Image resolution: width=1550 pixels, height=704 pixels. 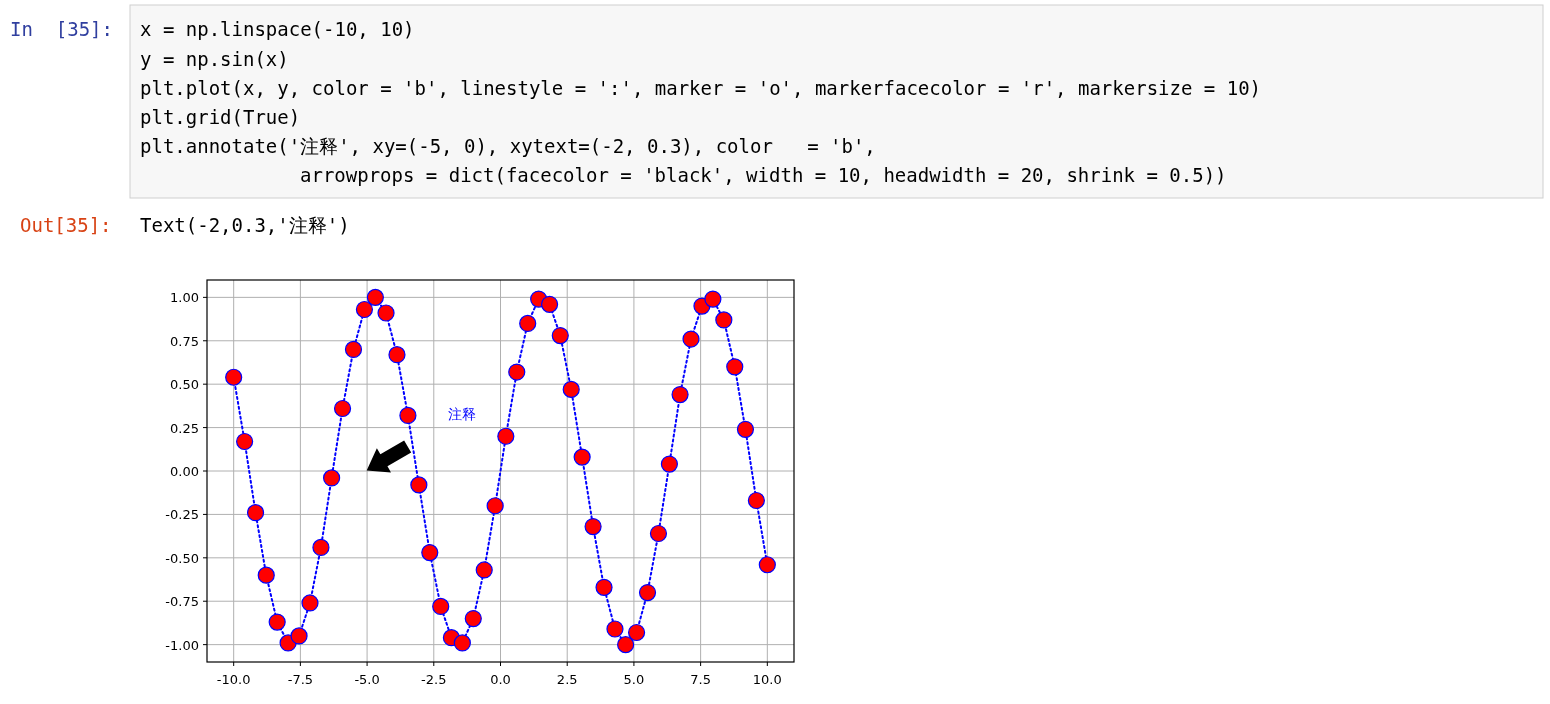 What do you see at coordinates (763, 175) in the screenshot?
I see `text: arrowprops = dict(facecolor = 'black', width = 10, headwidth = 20, shrink = 0.5))` at bounding box center [763, 175].